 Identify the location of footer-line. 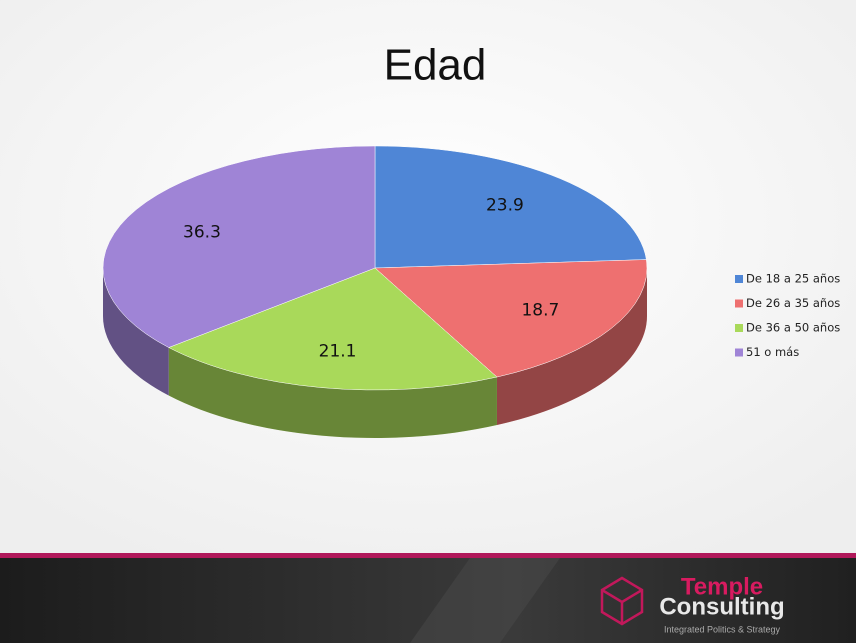
(428, 555).